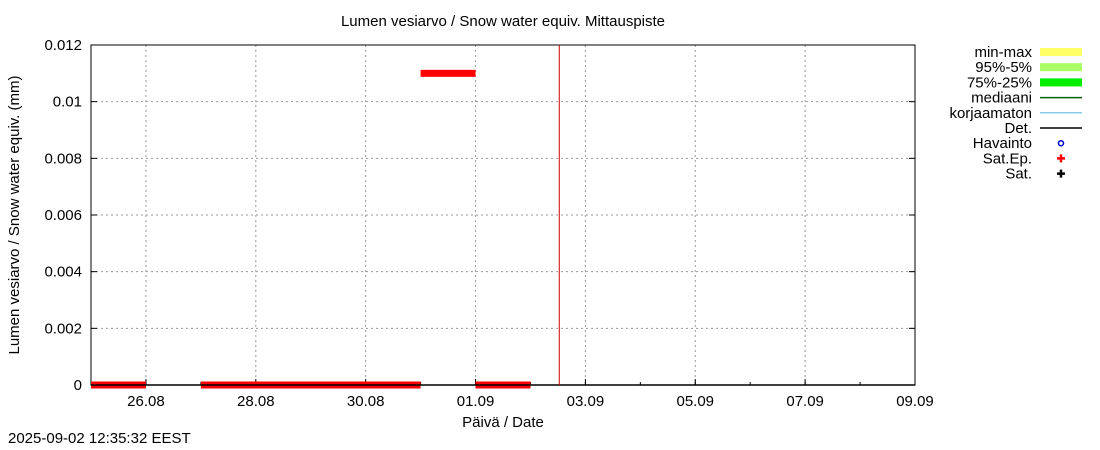 The image size is (1100, 450). What do you see at coordinates (1018, 128) in the screenshot?
I see `legend-label: Det.` at bounding box center [1018, 128].